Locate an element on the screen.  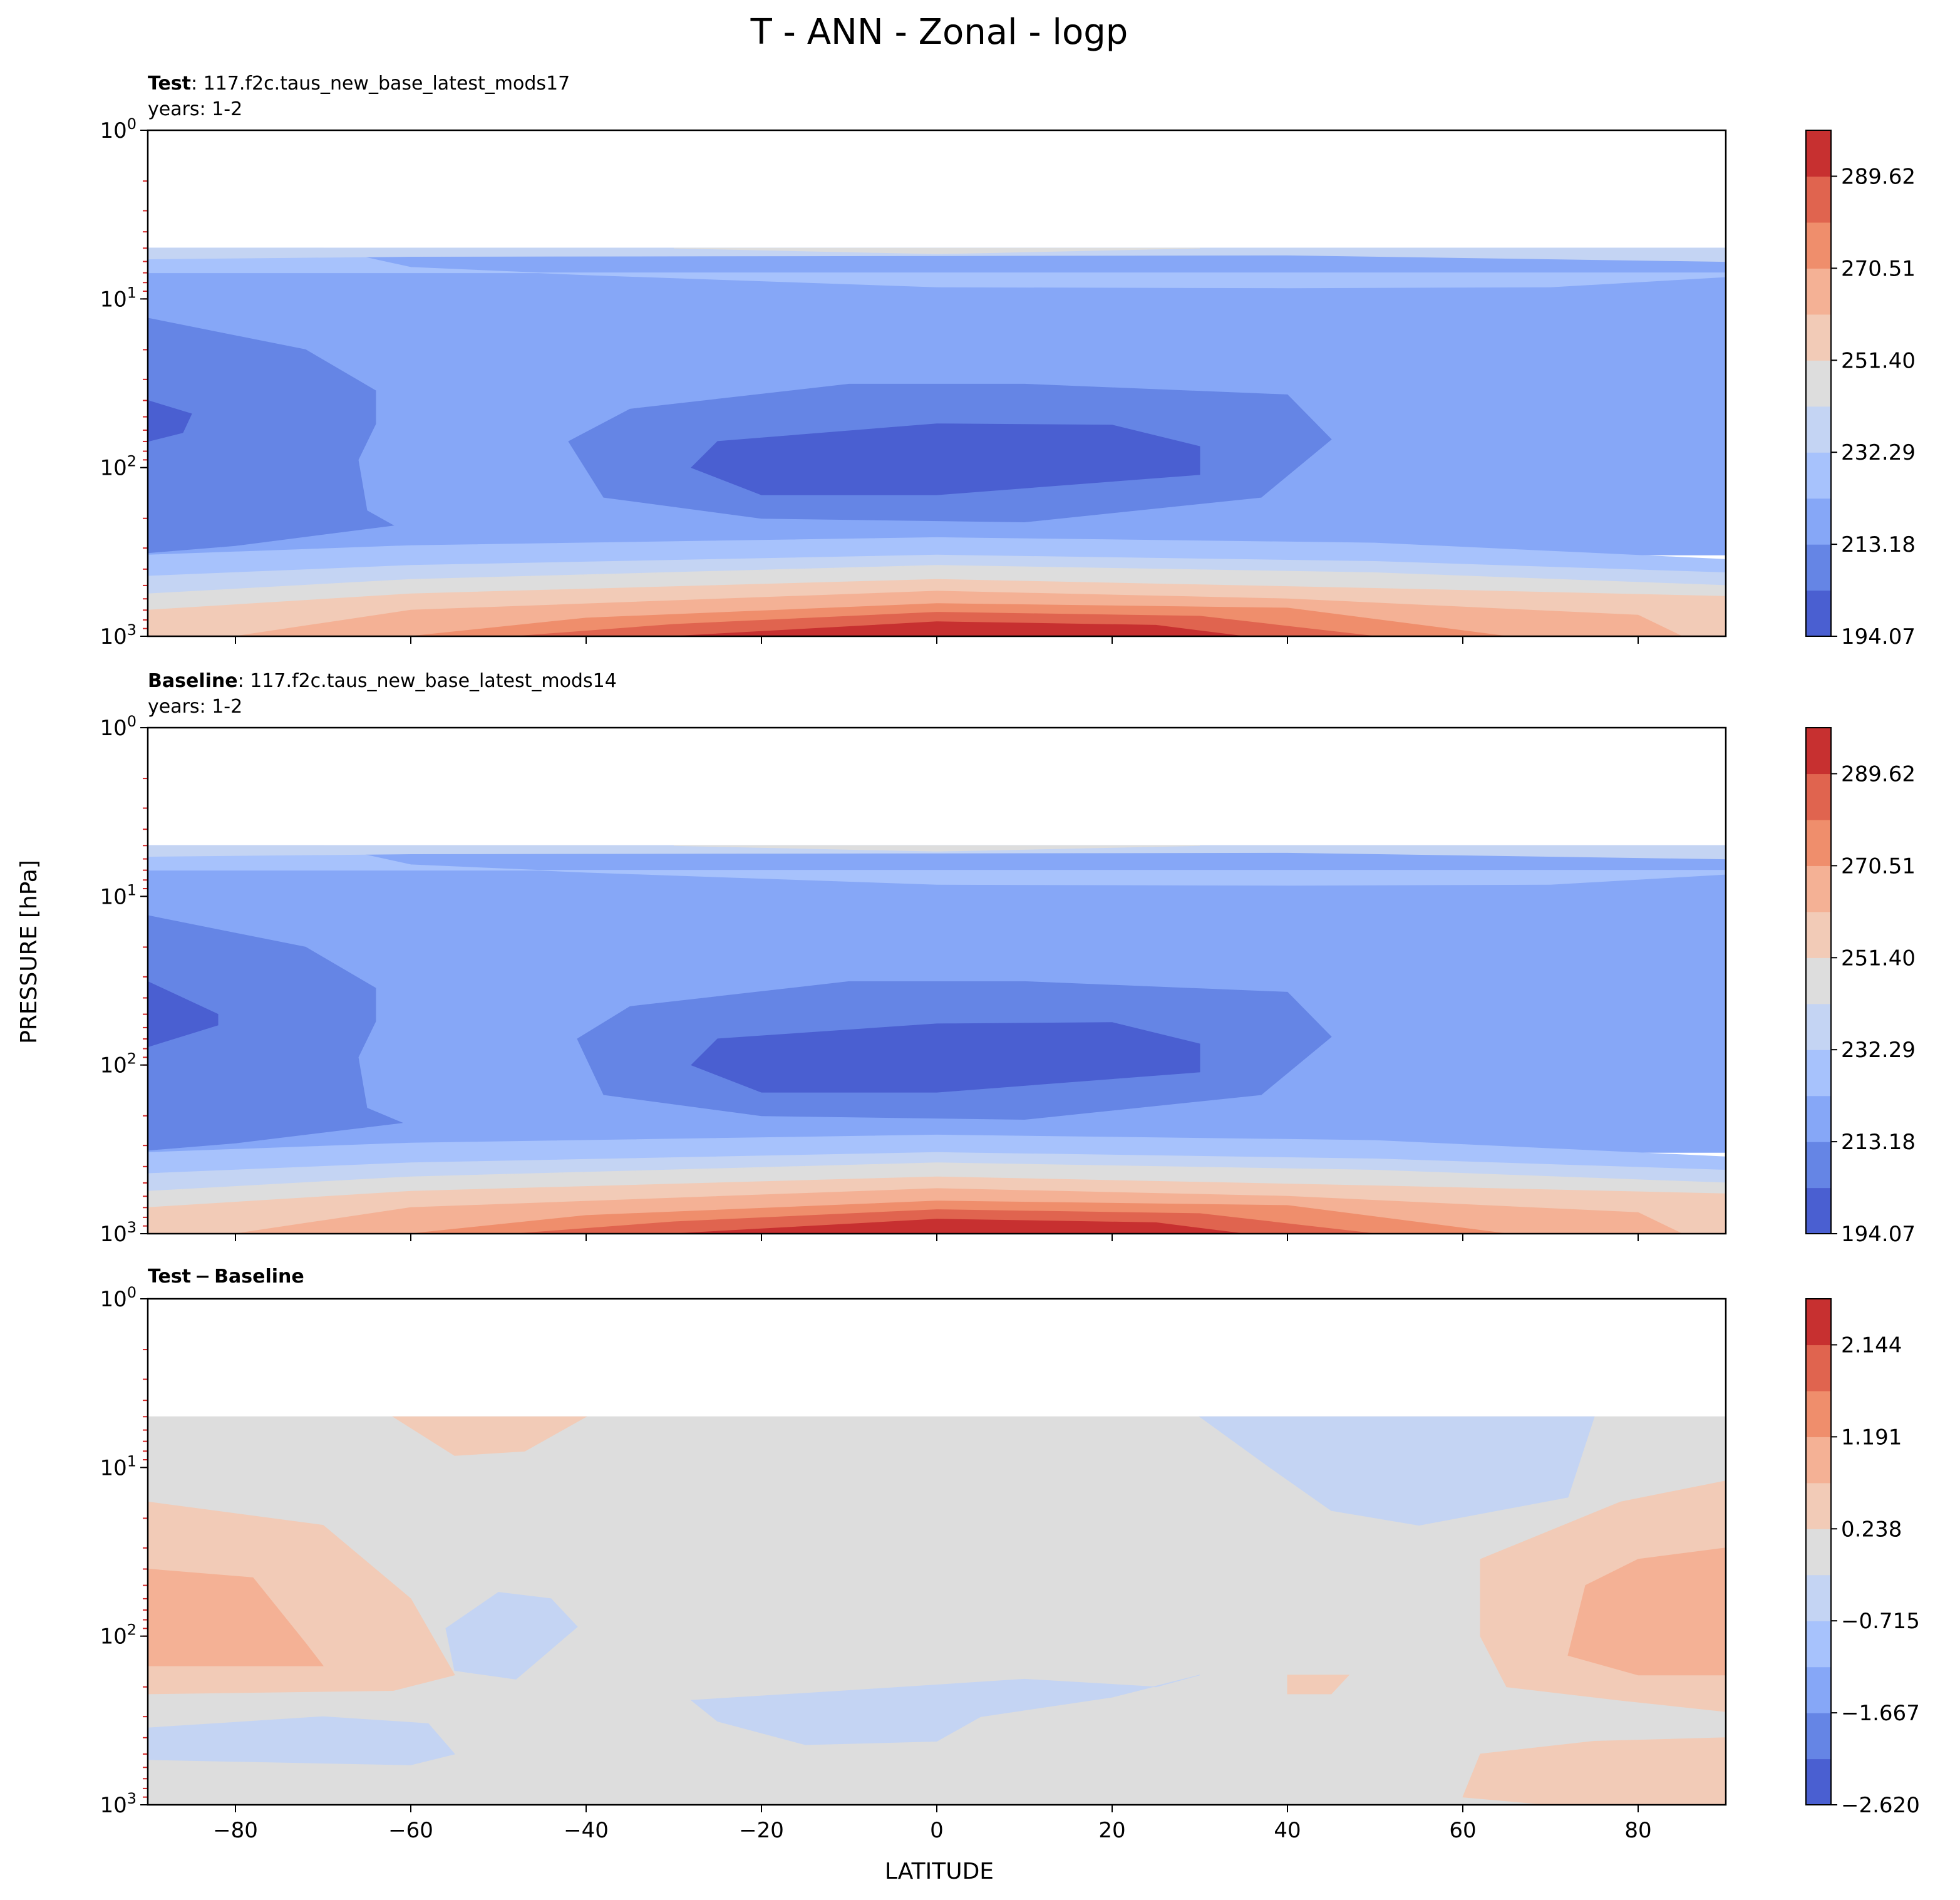
test-colorbar-tick-label: 213.18 is located at coordinates (1878, 544).